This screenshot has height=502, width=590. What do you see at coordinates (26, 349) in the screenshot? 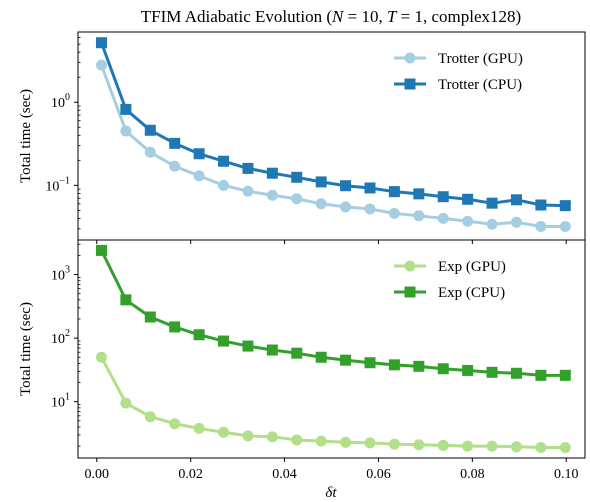
I see `y-axis-label: Total time (sec)` at bounding box center [26, 349].